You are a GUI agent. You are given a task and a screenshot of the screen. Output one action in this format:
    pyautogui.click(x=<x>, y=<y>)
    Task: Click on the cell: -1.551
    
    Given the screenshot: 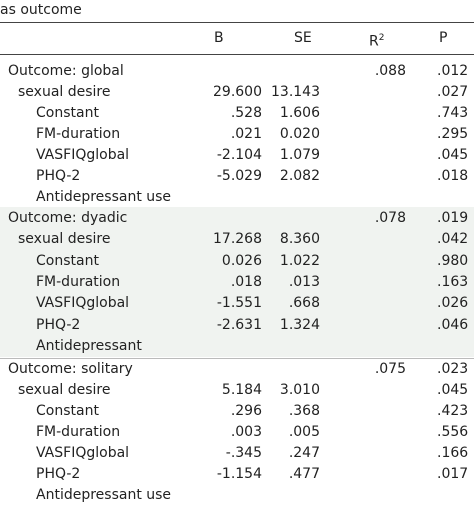 What is the action you would take?
    pyautogui.click(x=239, y=303)
    